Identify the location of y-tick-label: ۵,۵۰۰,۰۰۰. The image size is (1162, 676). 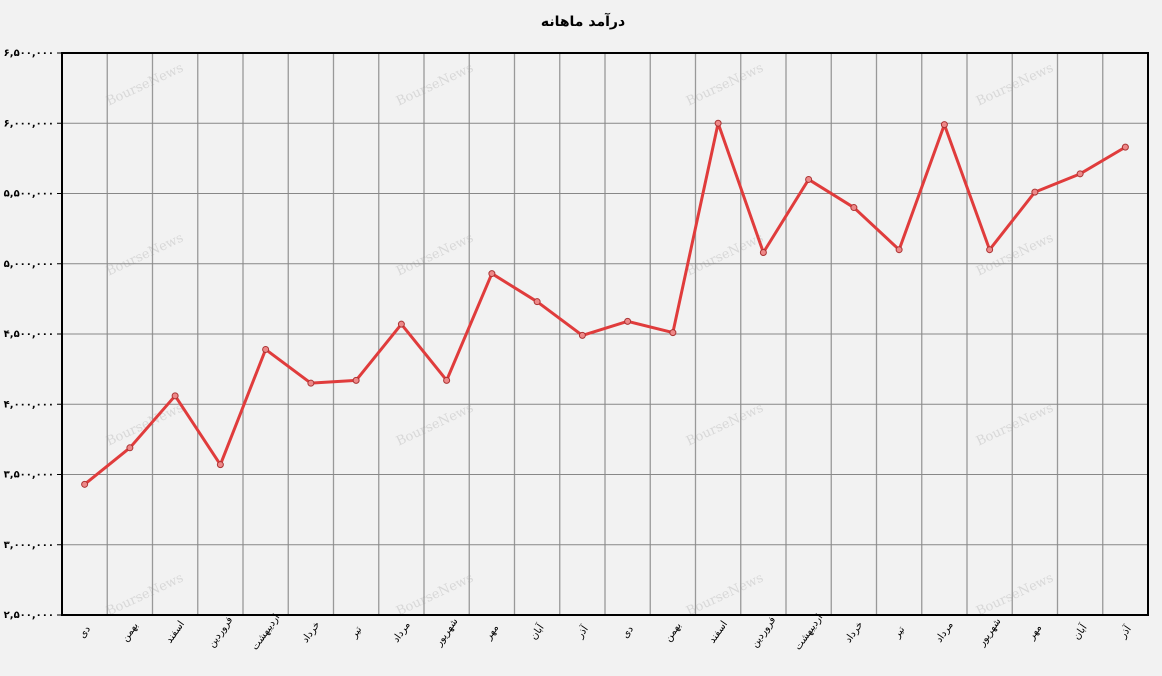
(29, 194).